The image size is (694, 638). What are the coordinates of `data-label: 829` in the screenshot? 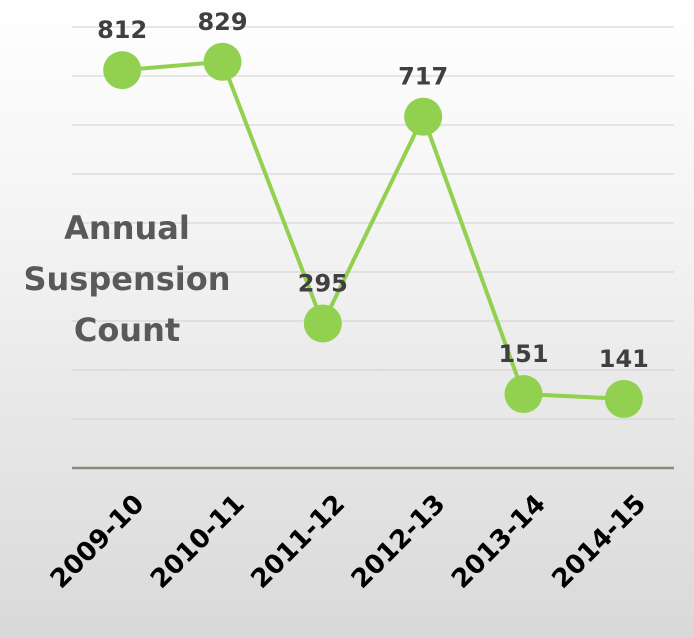 It's located at (222, 22).